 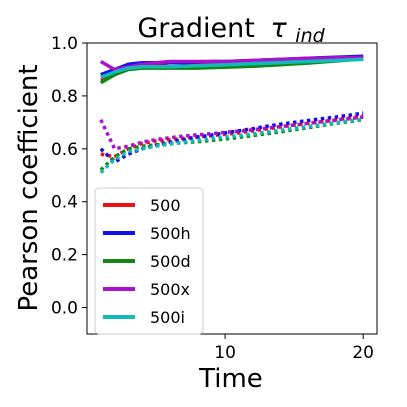 I want to click on chart-title-text: Gradient, so click(x=196, y=28).